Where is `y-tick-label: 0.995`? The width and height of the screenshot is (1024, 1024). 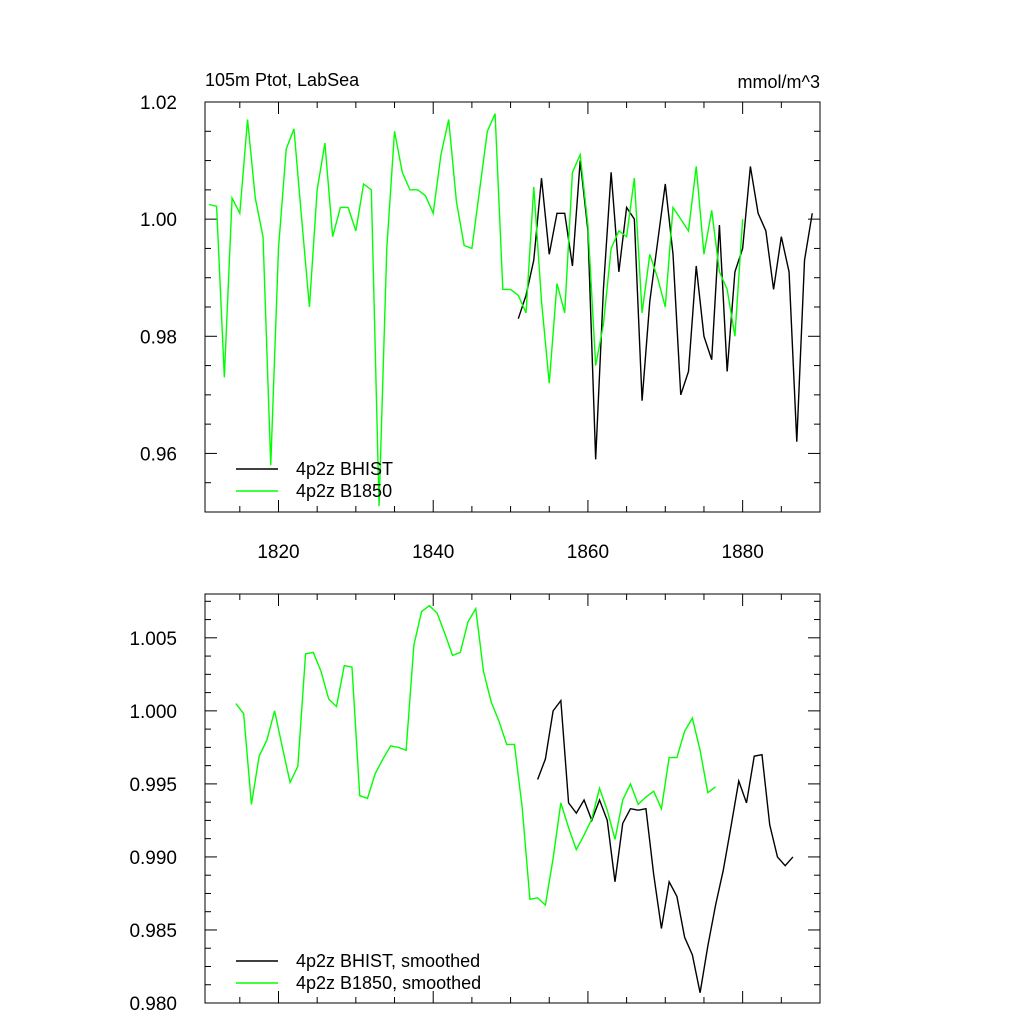
y-tick-label: 0.995 is located at coordinates (153, 785).